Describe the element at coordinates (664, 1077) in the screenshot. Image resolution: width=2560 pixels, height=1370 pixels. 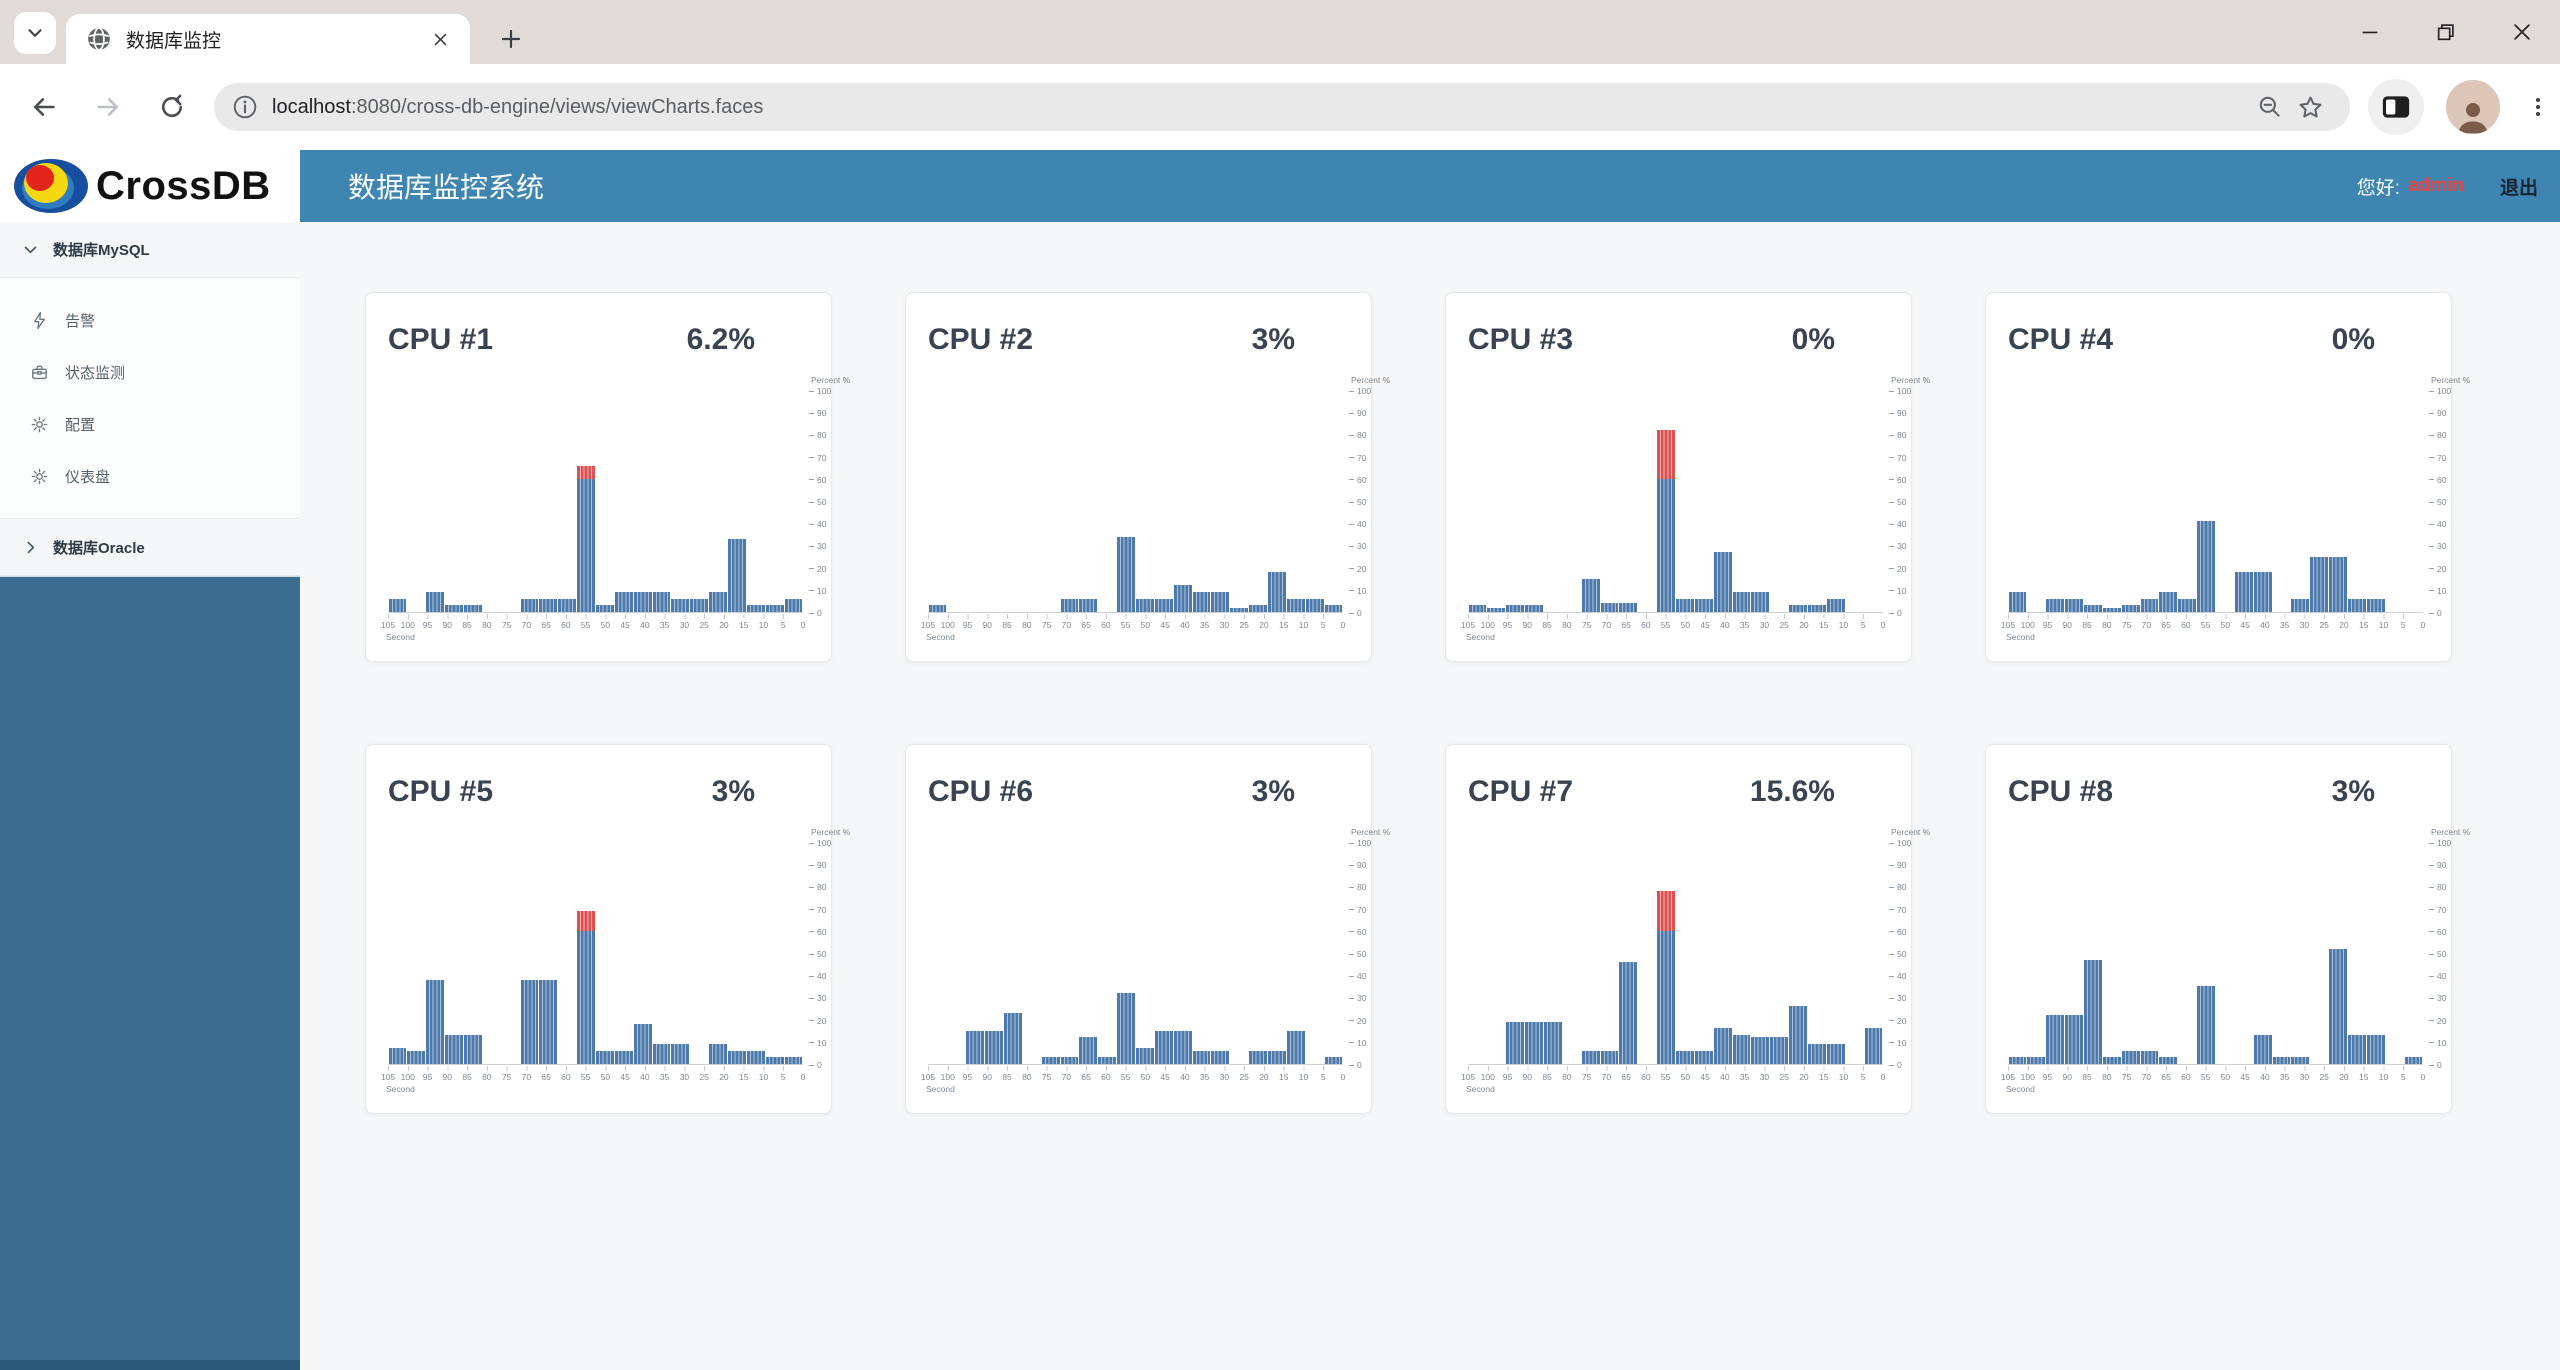
I see `x-axis-tick-label: 35` at that location.